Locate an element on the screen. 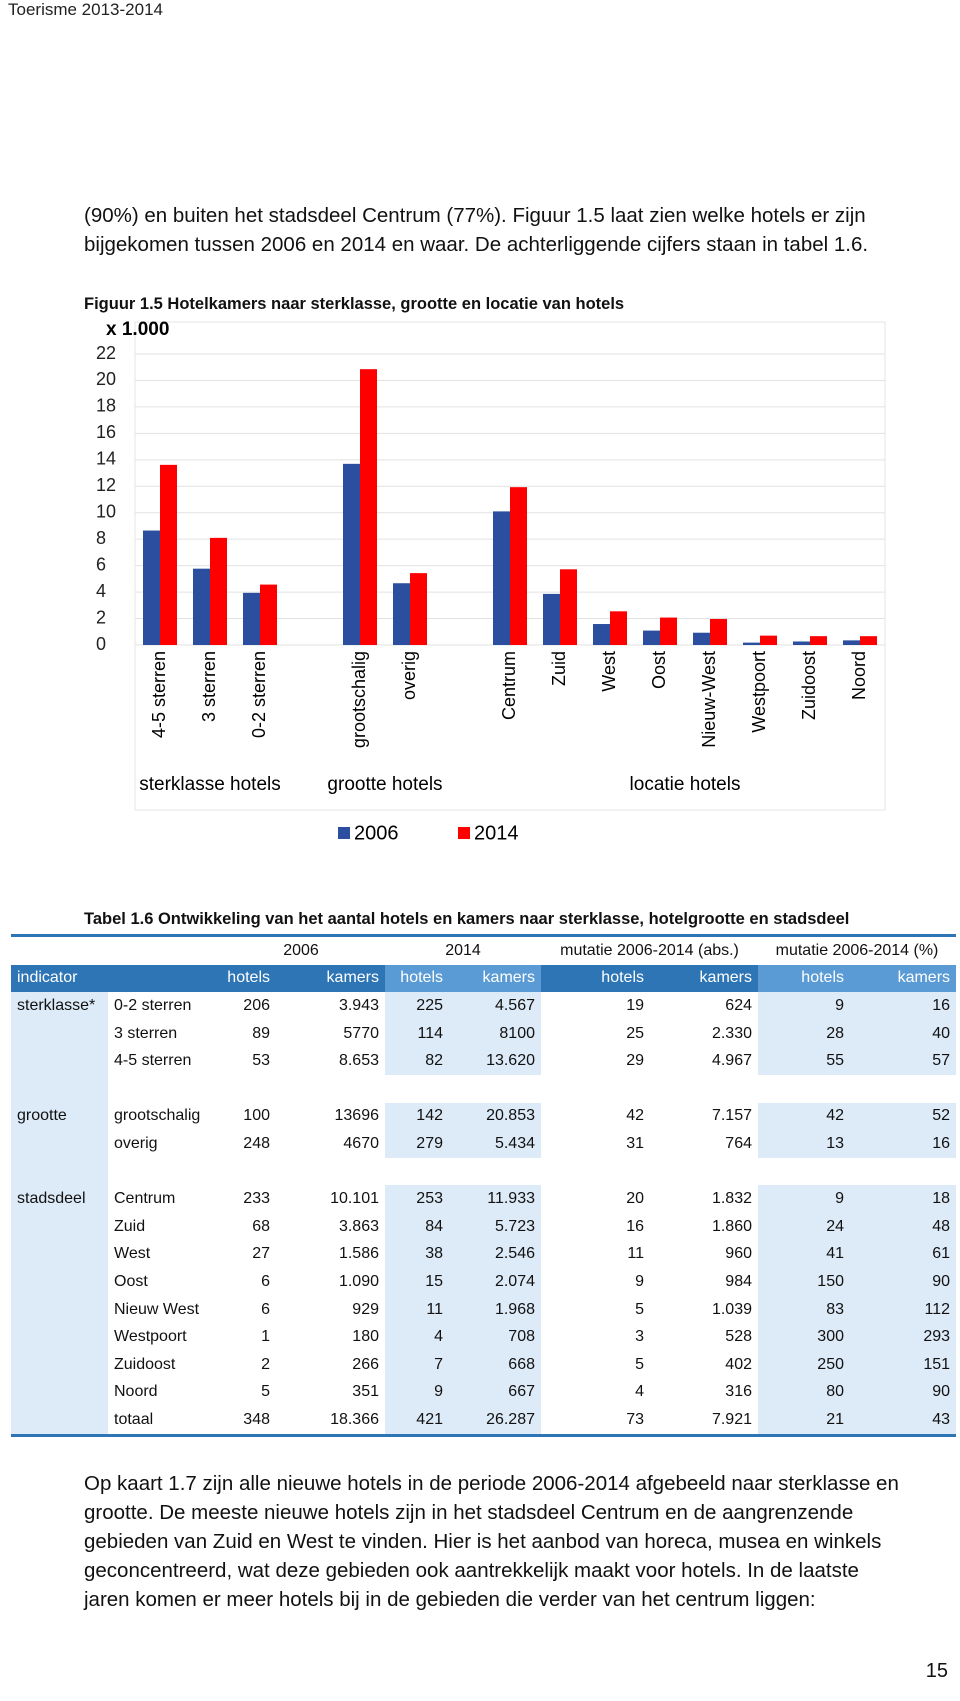 The width and height of the screenshot is (960, 1701). x-tick-label: Zuid is located at coordinates (559, 668).